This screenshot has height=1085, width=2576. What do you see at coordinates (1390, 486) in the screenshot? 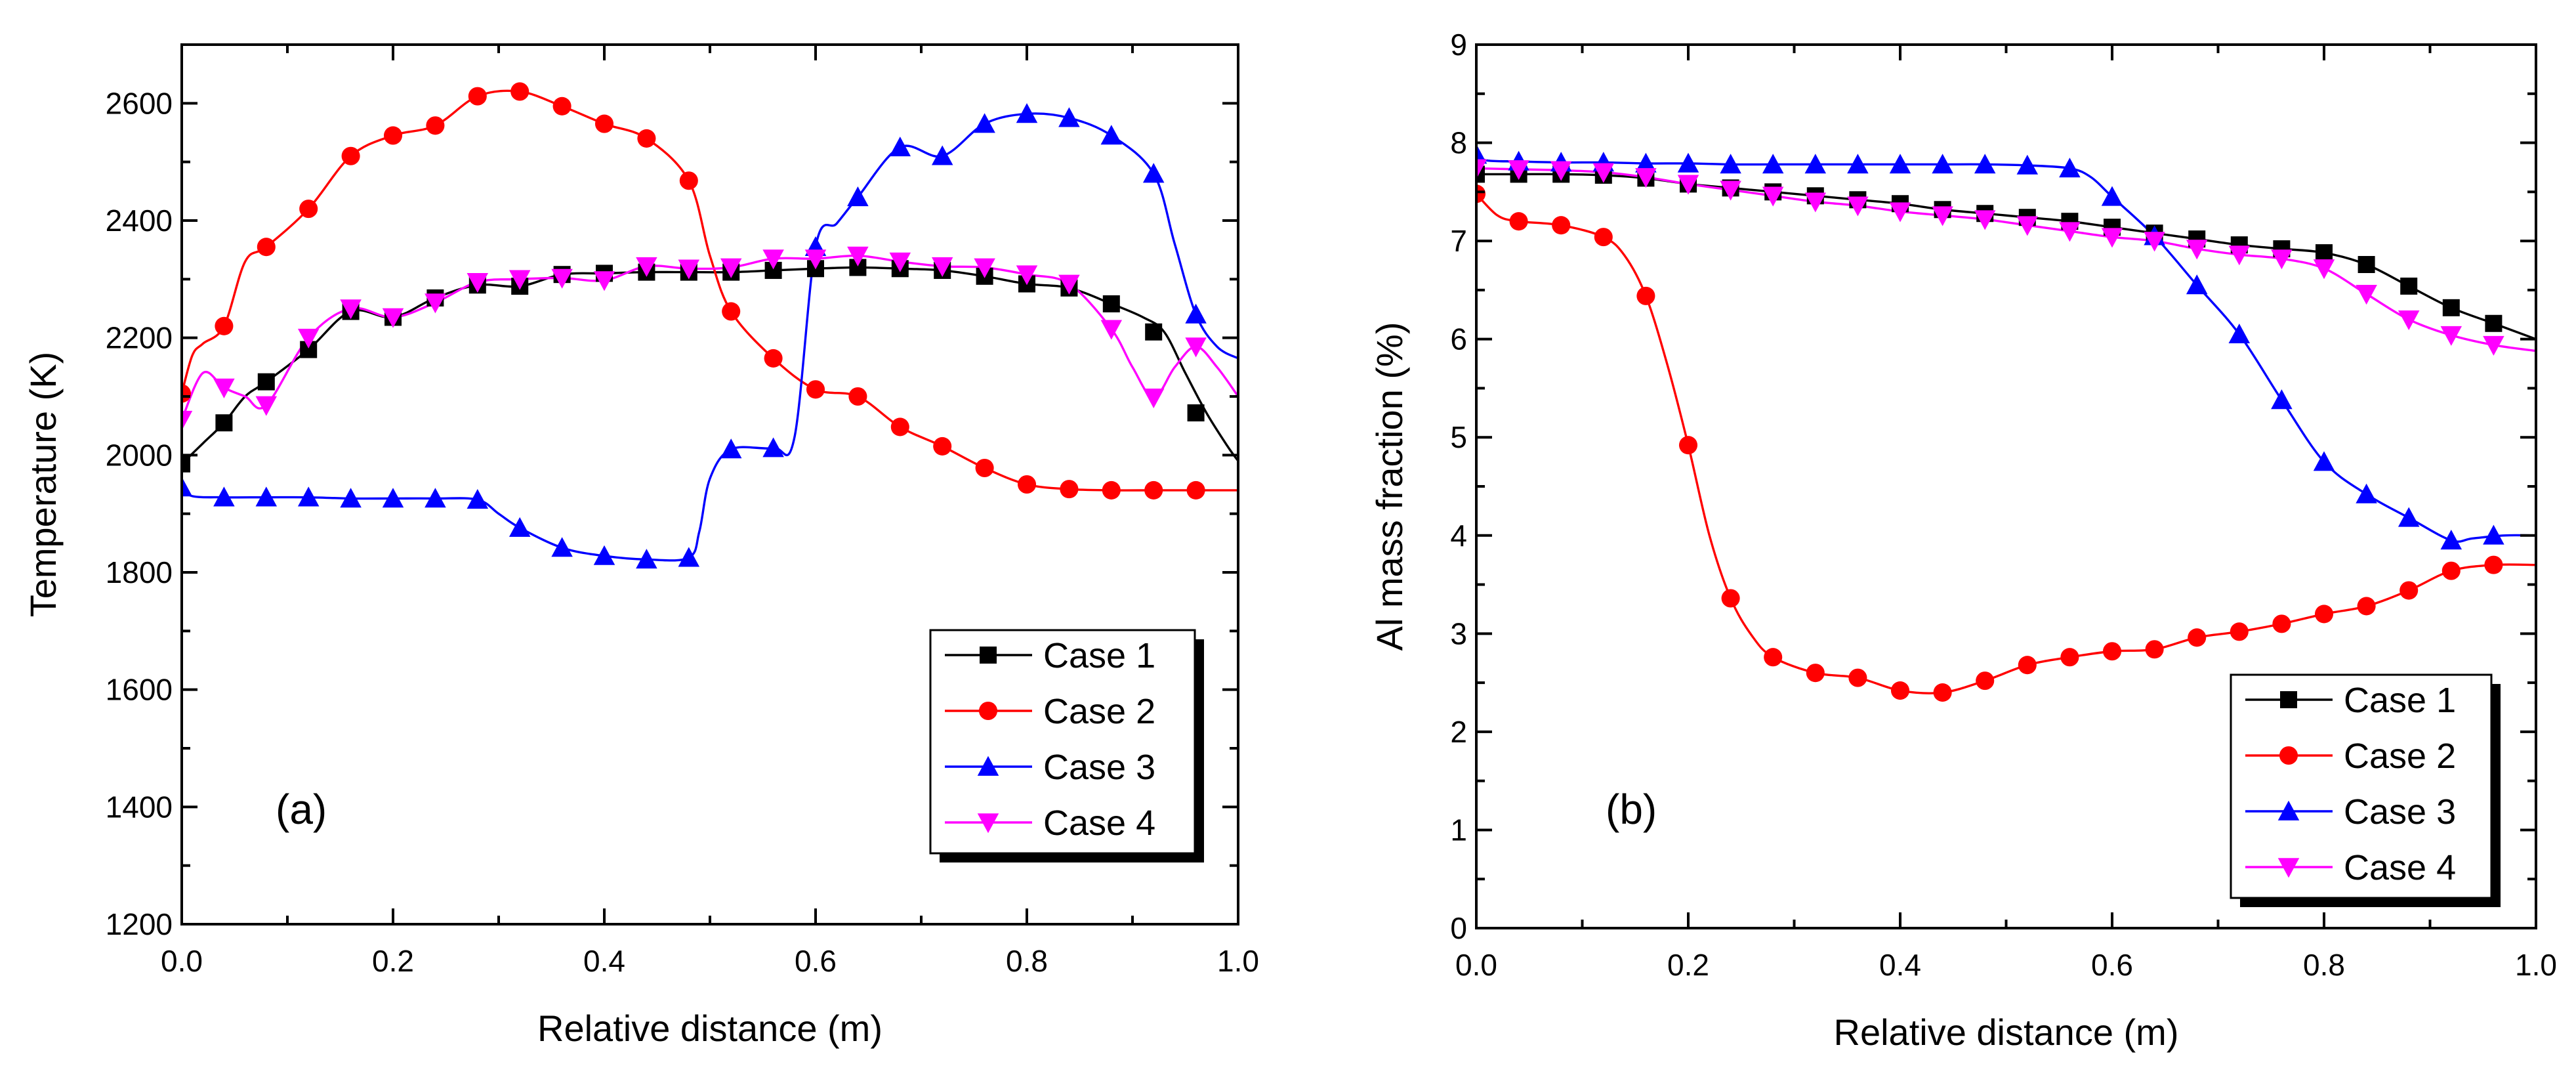
I see `y-axis-title: Al mass fraction (%)` at bounding box center [1390, 486].